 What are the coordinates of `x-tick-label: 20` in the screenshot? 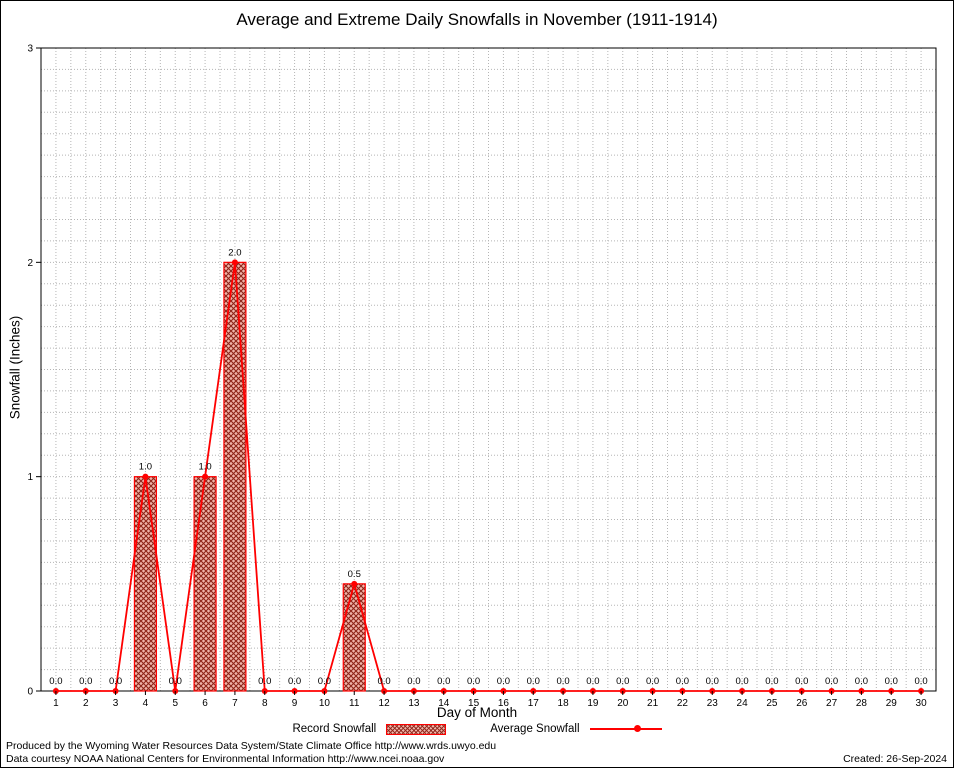 It's located at (623, 703).